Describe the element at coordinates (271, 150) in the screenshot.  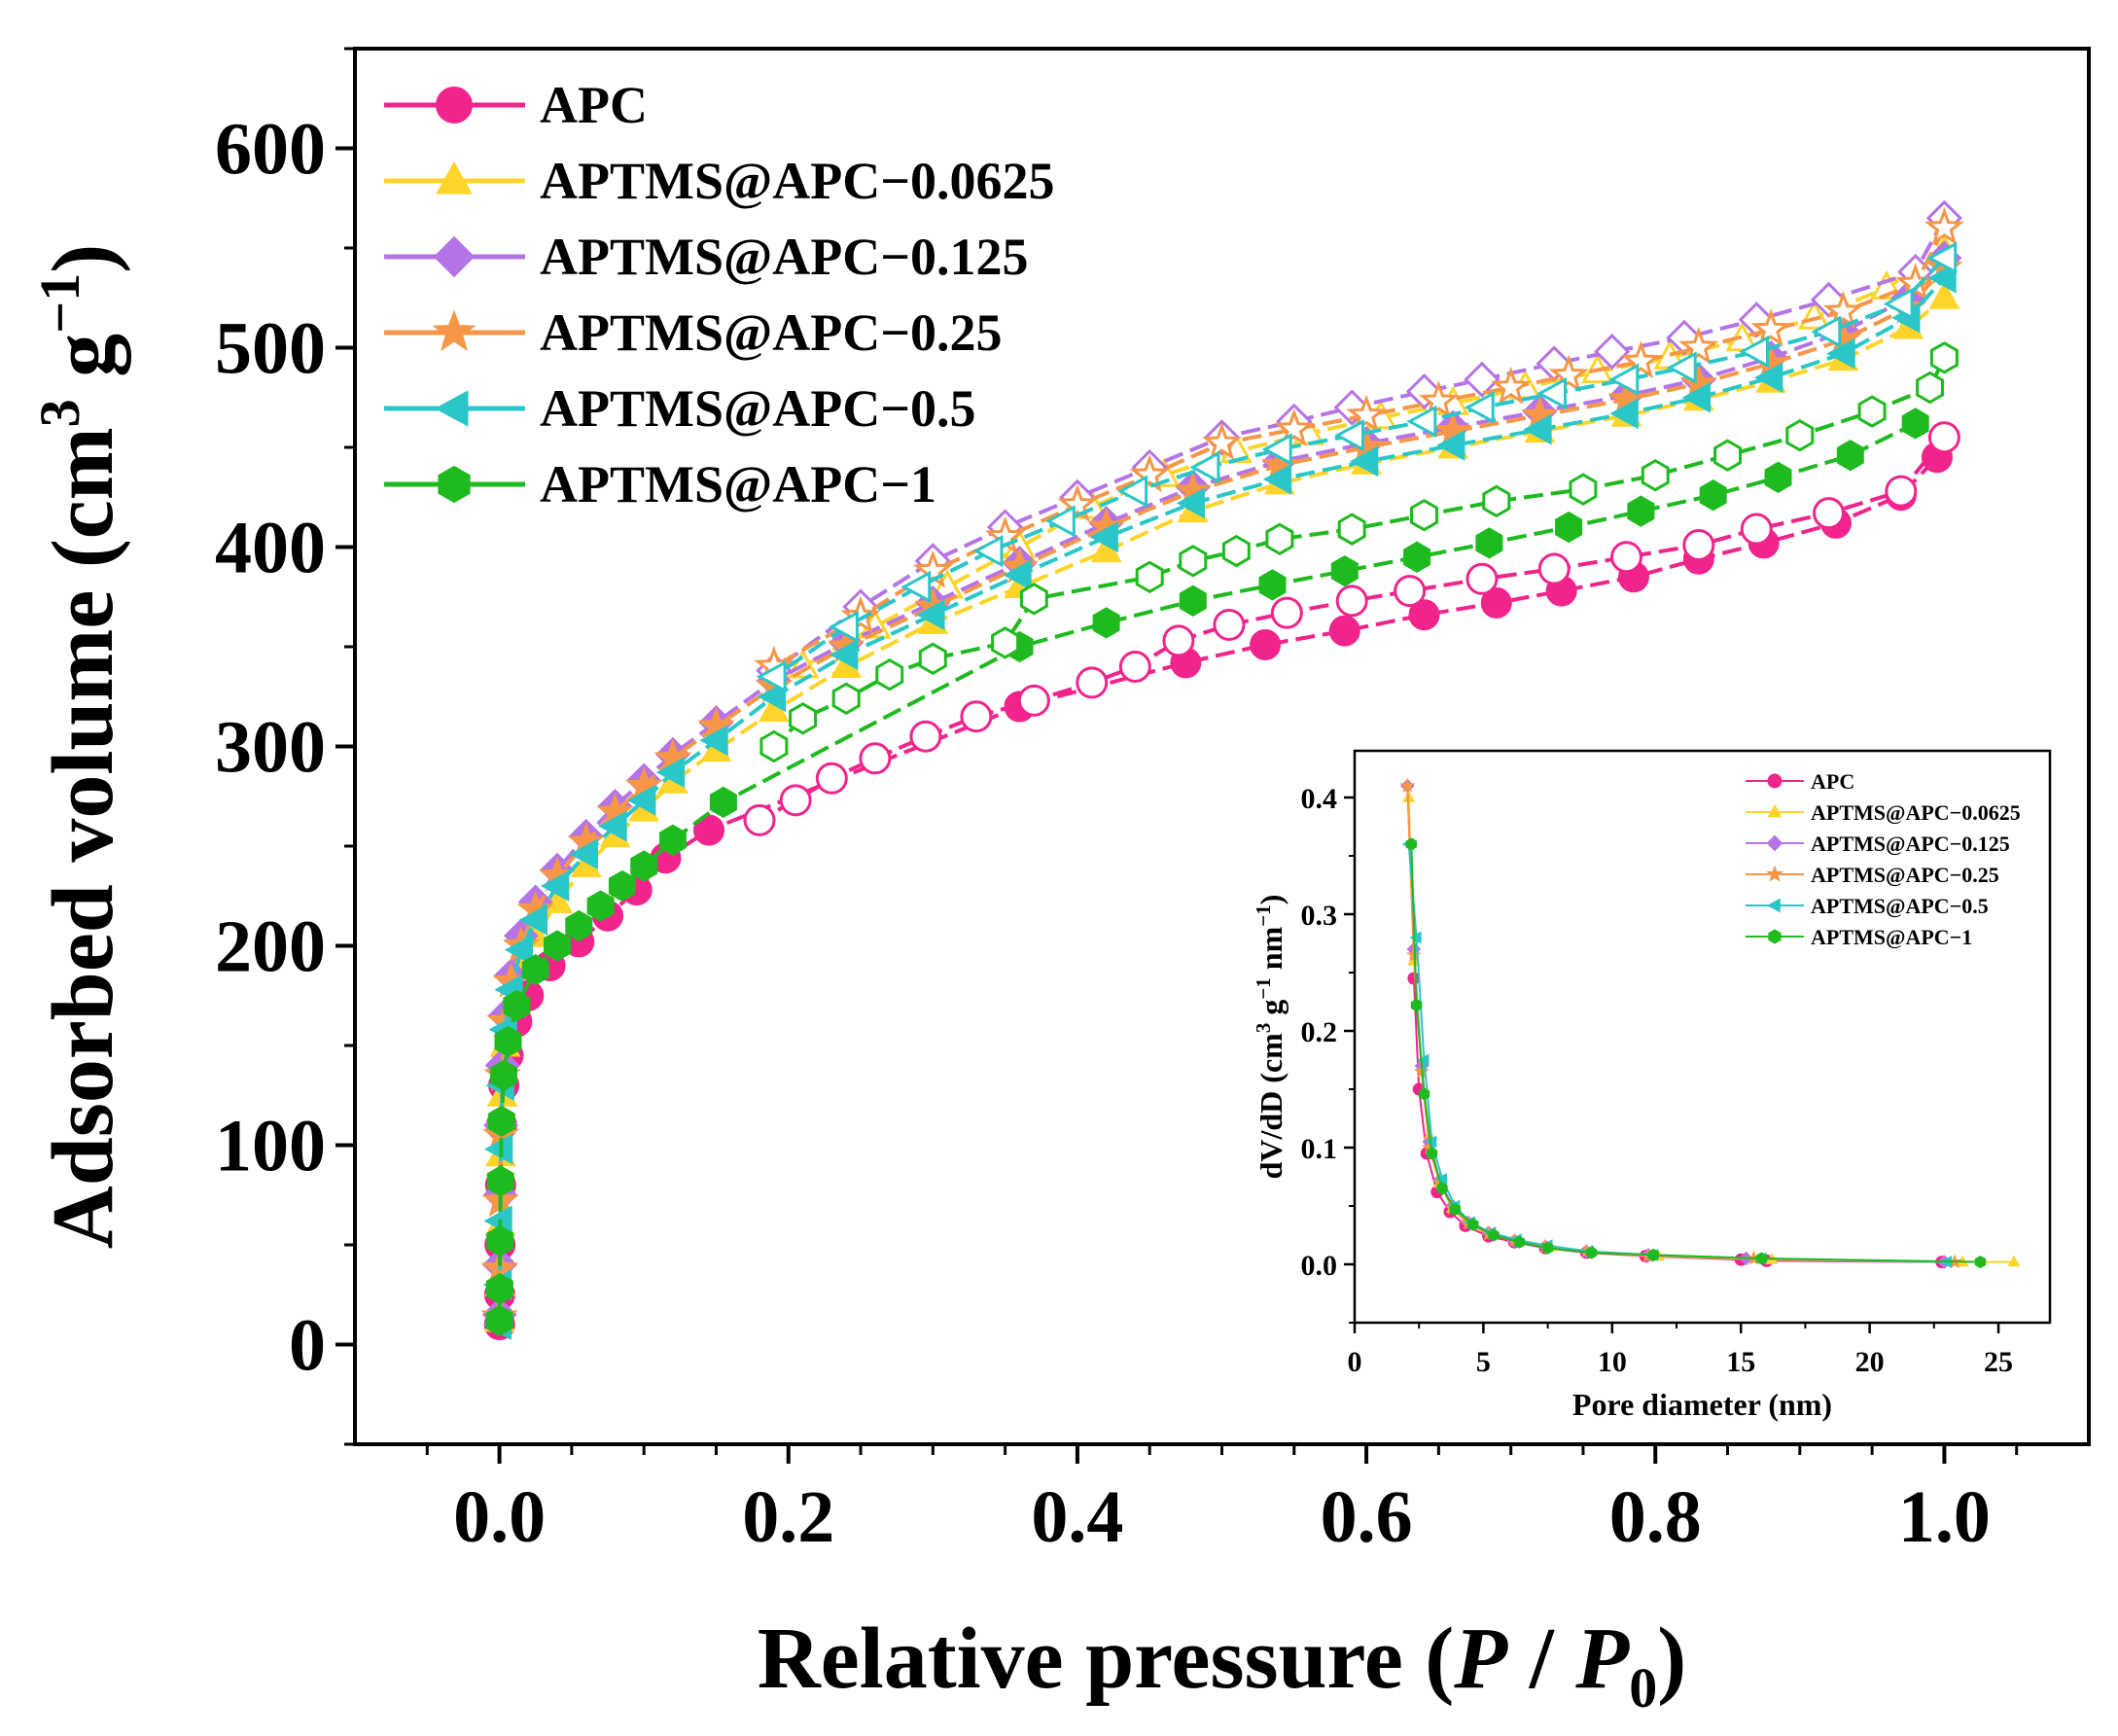
I see `y-tick-label: 600` at that location.